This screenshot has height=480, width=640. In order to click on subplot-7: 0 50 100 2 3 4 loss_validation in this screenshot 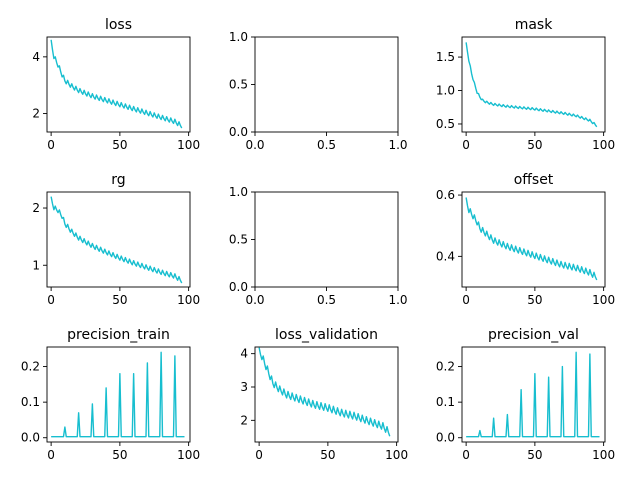, I will do `click(324, 394)`.